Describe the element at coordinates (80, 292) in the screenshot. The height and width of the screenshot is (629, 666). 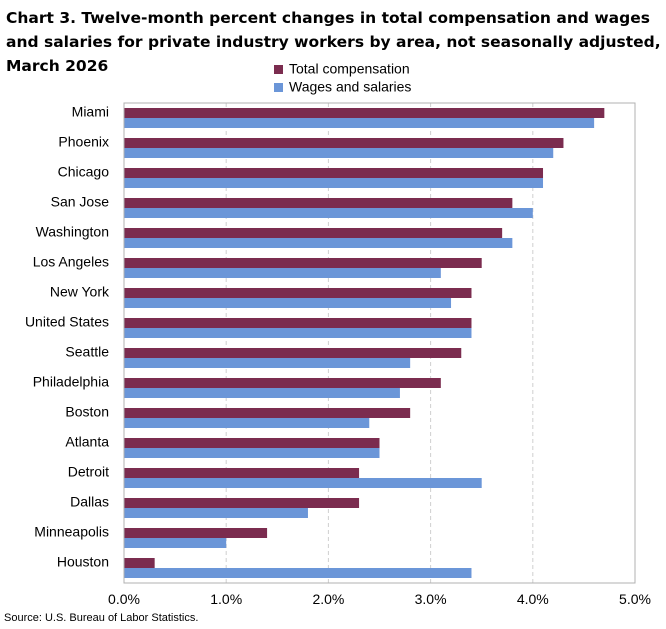
I see `category-label: New York` at that location.